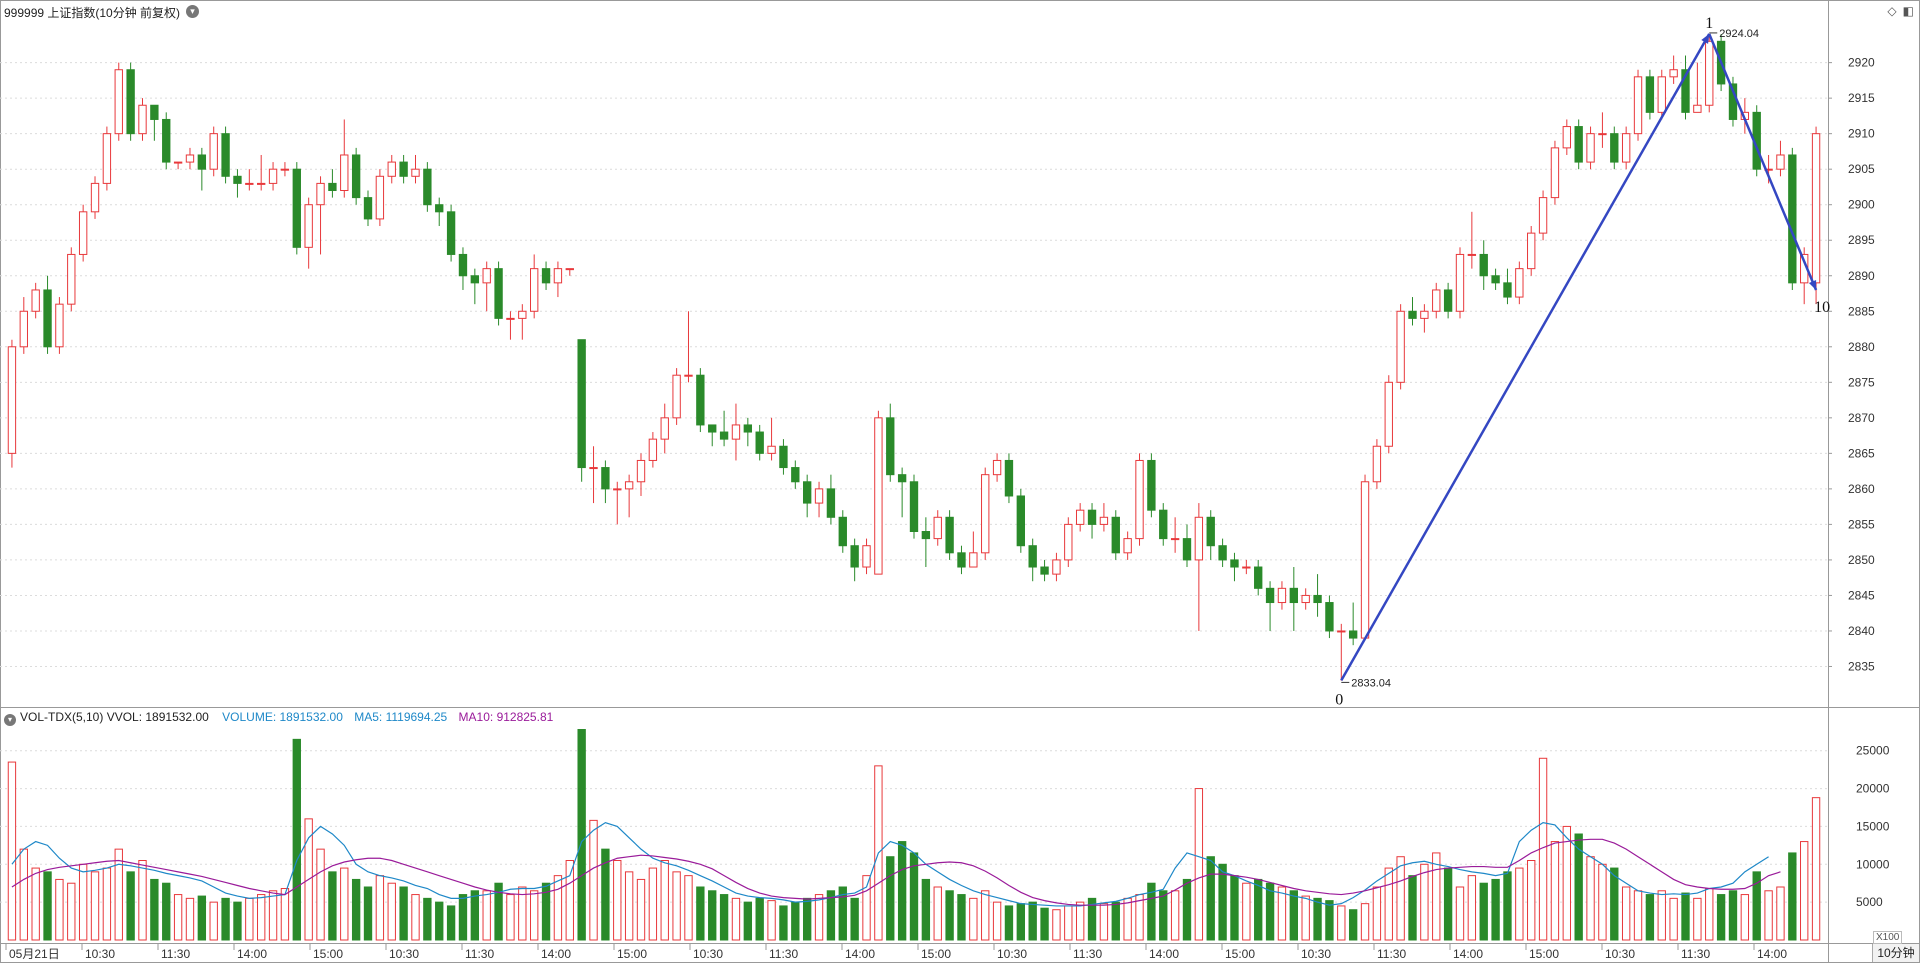 This screenshot has width=1920, height=963. What do you see at coordinates (1873, 789) in the screenshot?
I see `volume-tick-label: 20000` at bounding box center [1873, 789].